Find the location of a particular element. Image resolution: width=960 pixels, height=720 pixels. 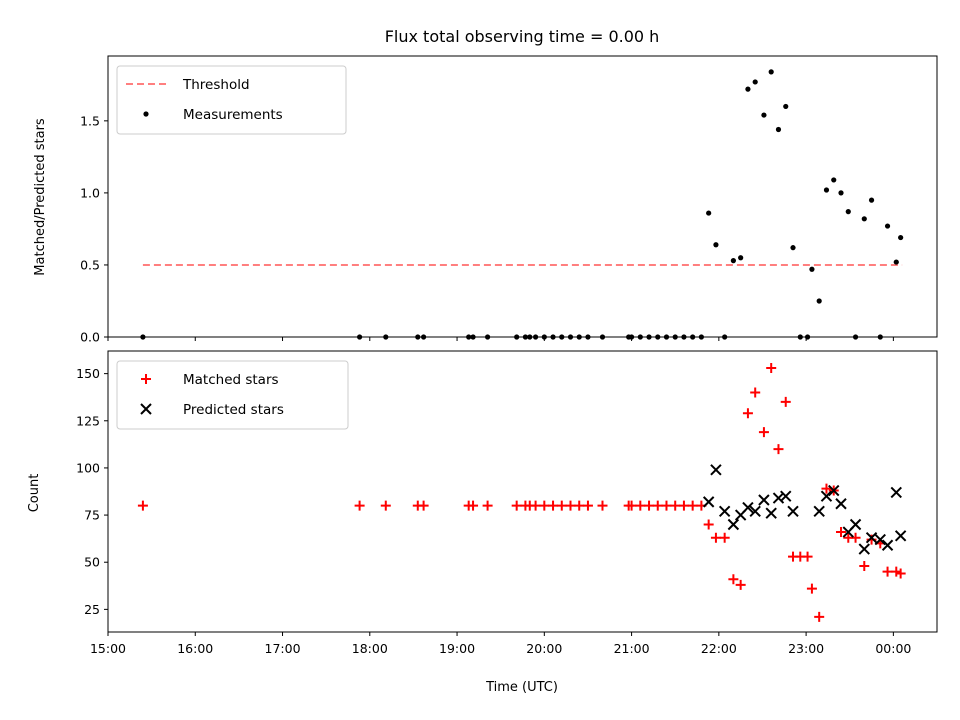

bottom-y-tick-label: 50 is located at coordinates (92, 562).